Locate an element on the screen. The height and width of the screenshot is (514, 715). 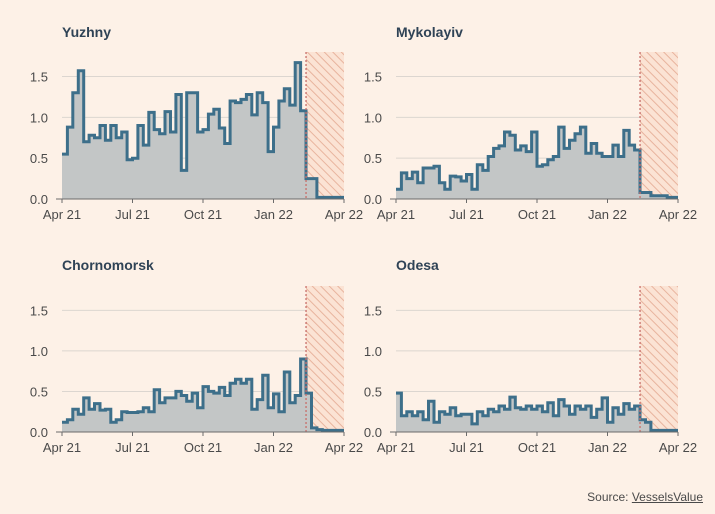
panel-title: Odesa is located at coordinates (417, 265).